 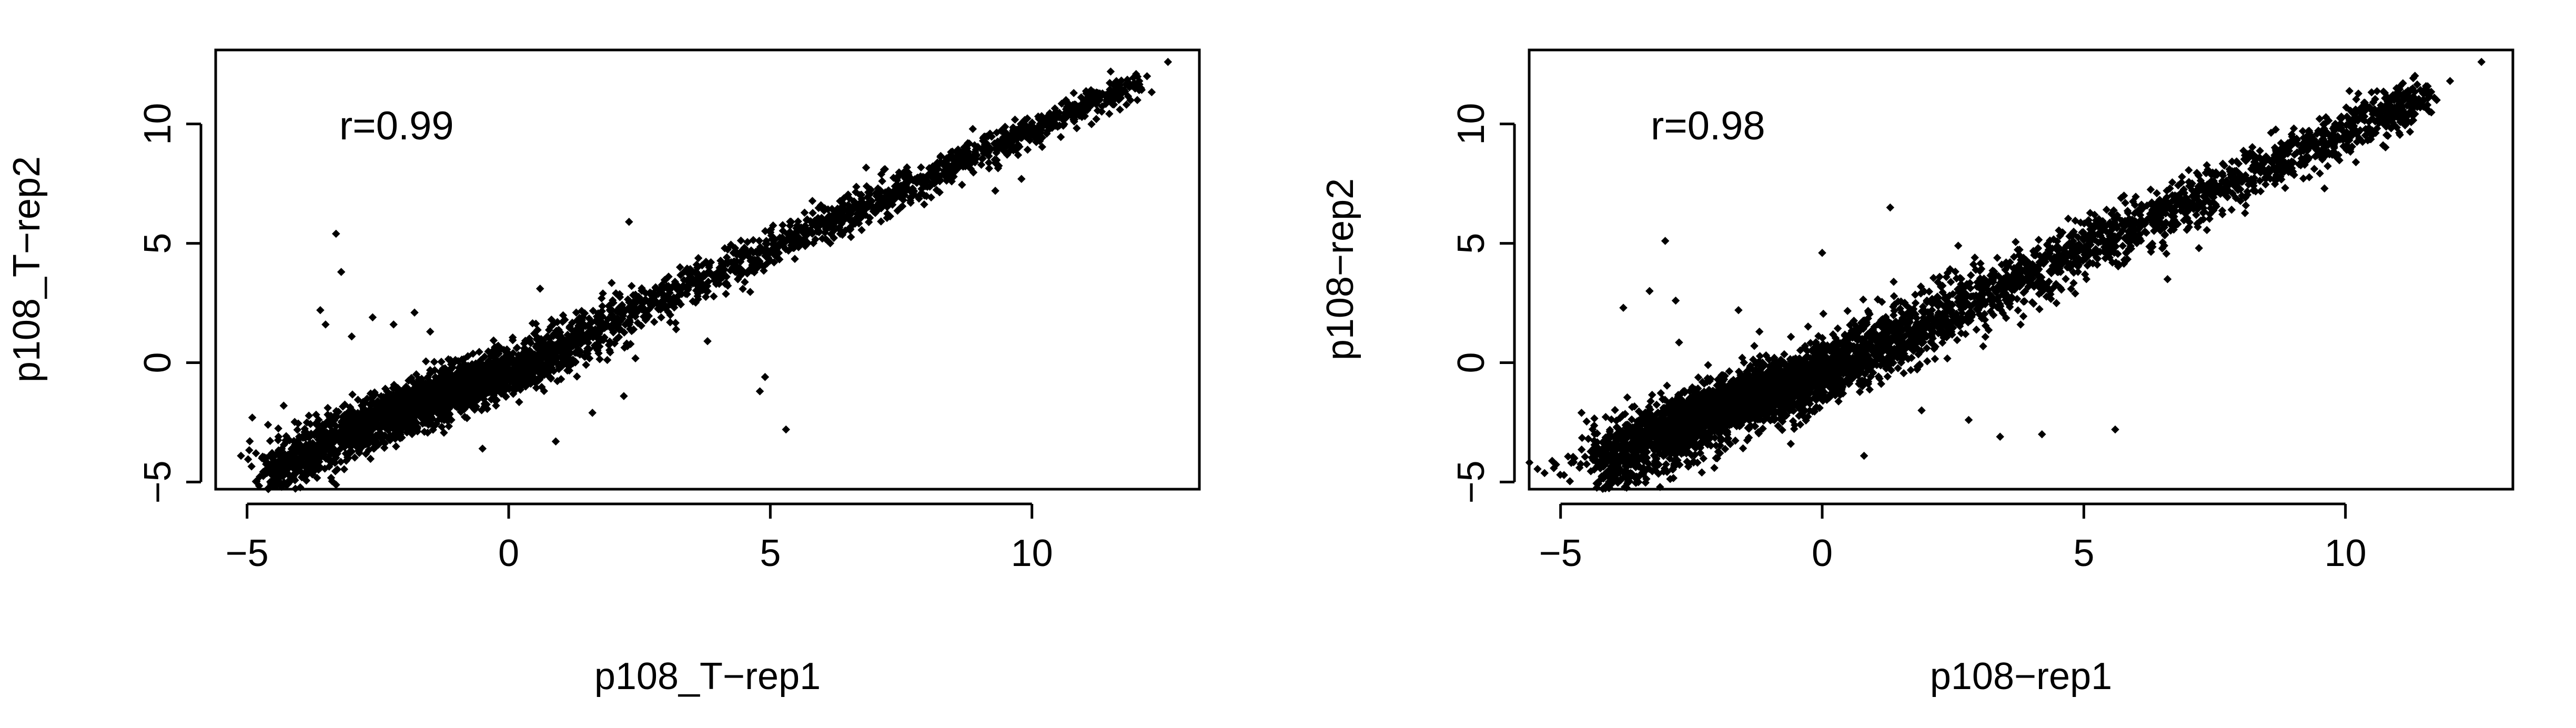 What do you see at coordinates (639, 538) in the screenshot?
I see `x-axis: −5 0 5 10` at bounding box center [639, 538].